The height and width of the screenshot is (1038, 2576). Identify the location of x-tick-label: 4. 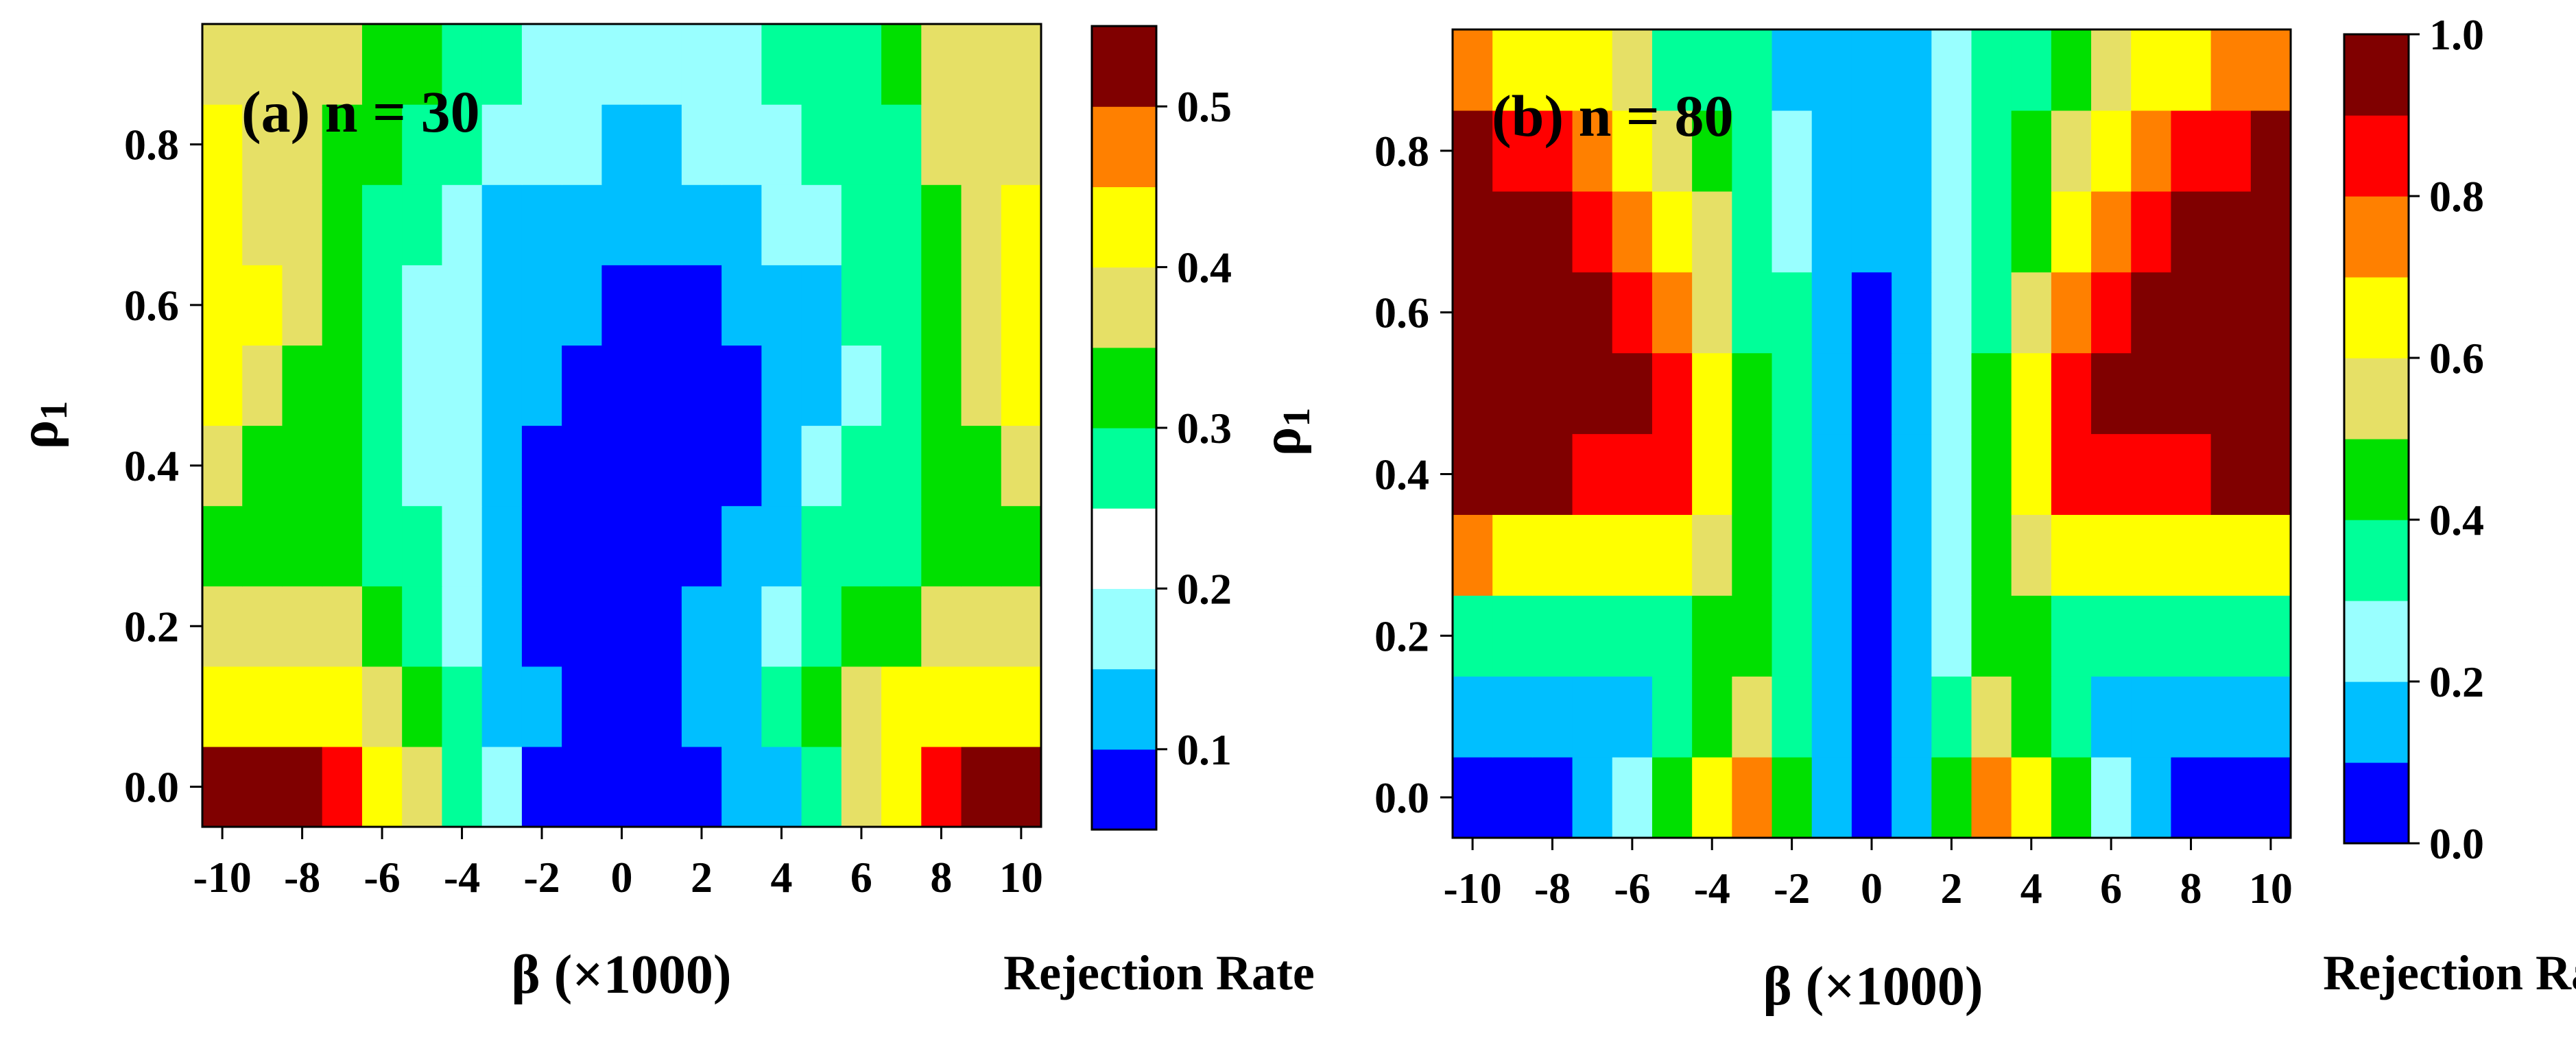
(781, 877).